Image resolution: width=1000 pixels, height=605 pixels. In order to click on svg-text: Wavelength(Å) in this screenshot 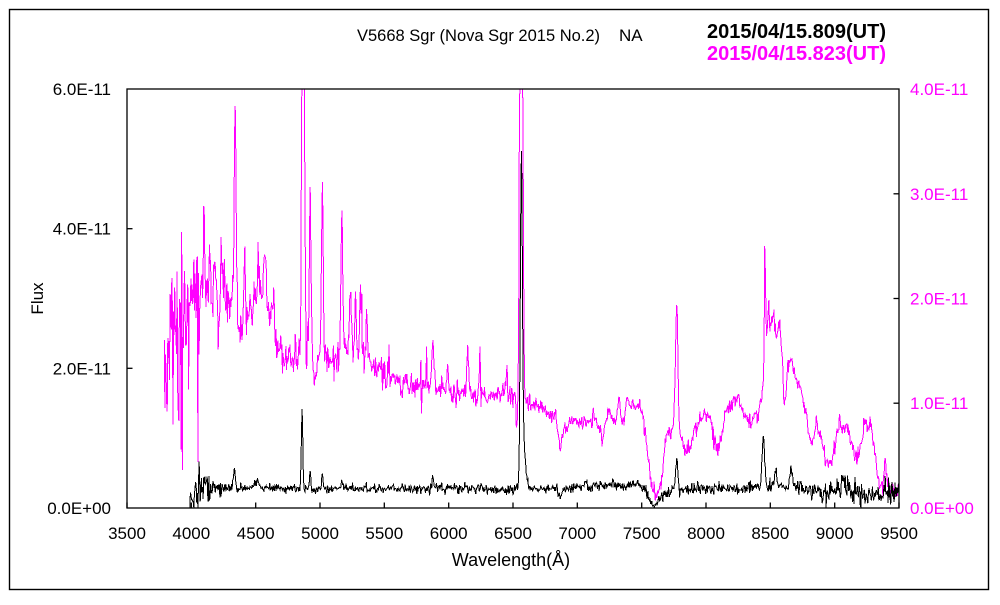, I will do `click(511, 560)`.